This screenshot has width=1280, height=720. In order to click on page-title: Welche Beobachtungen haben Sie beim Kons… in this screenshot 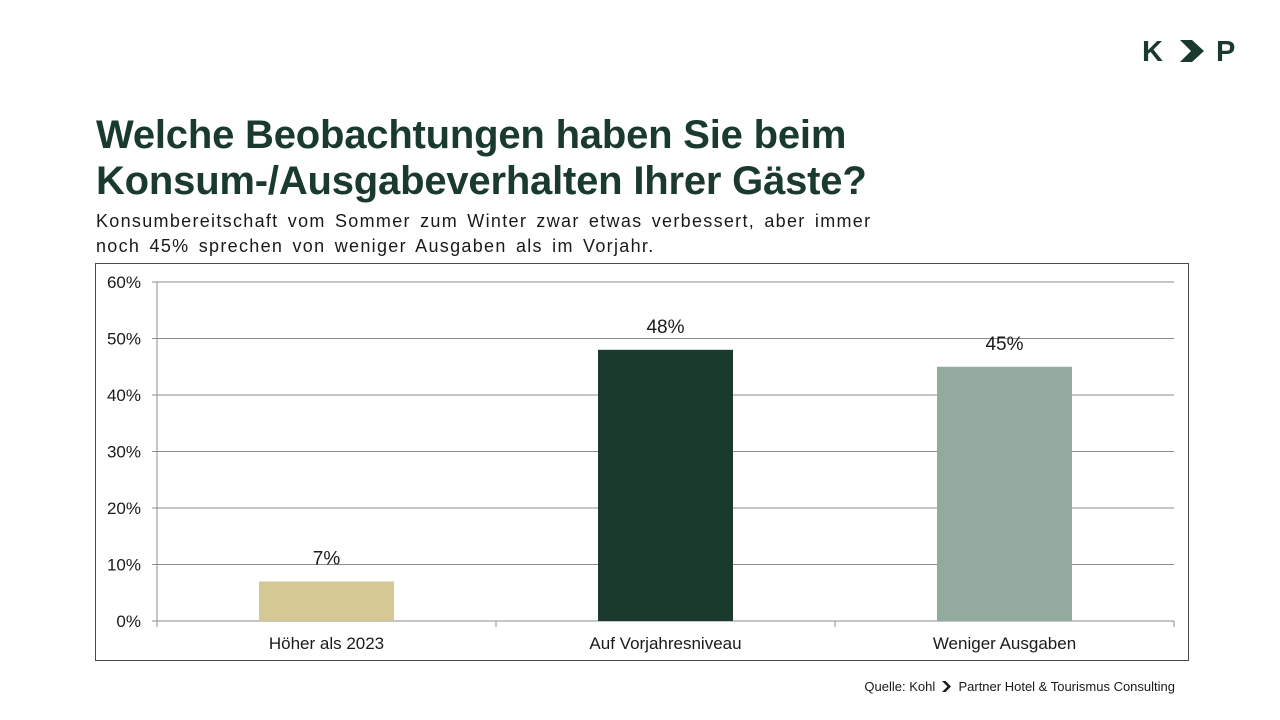, I will do `click(481, 158)`.